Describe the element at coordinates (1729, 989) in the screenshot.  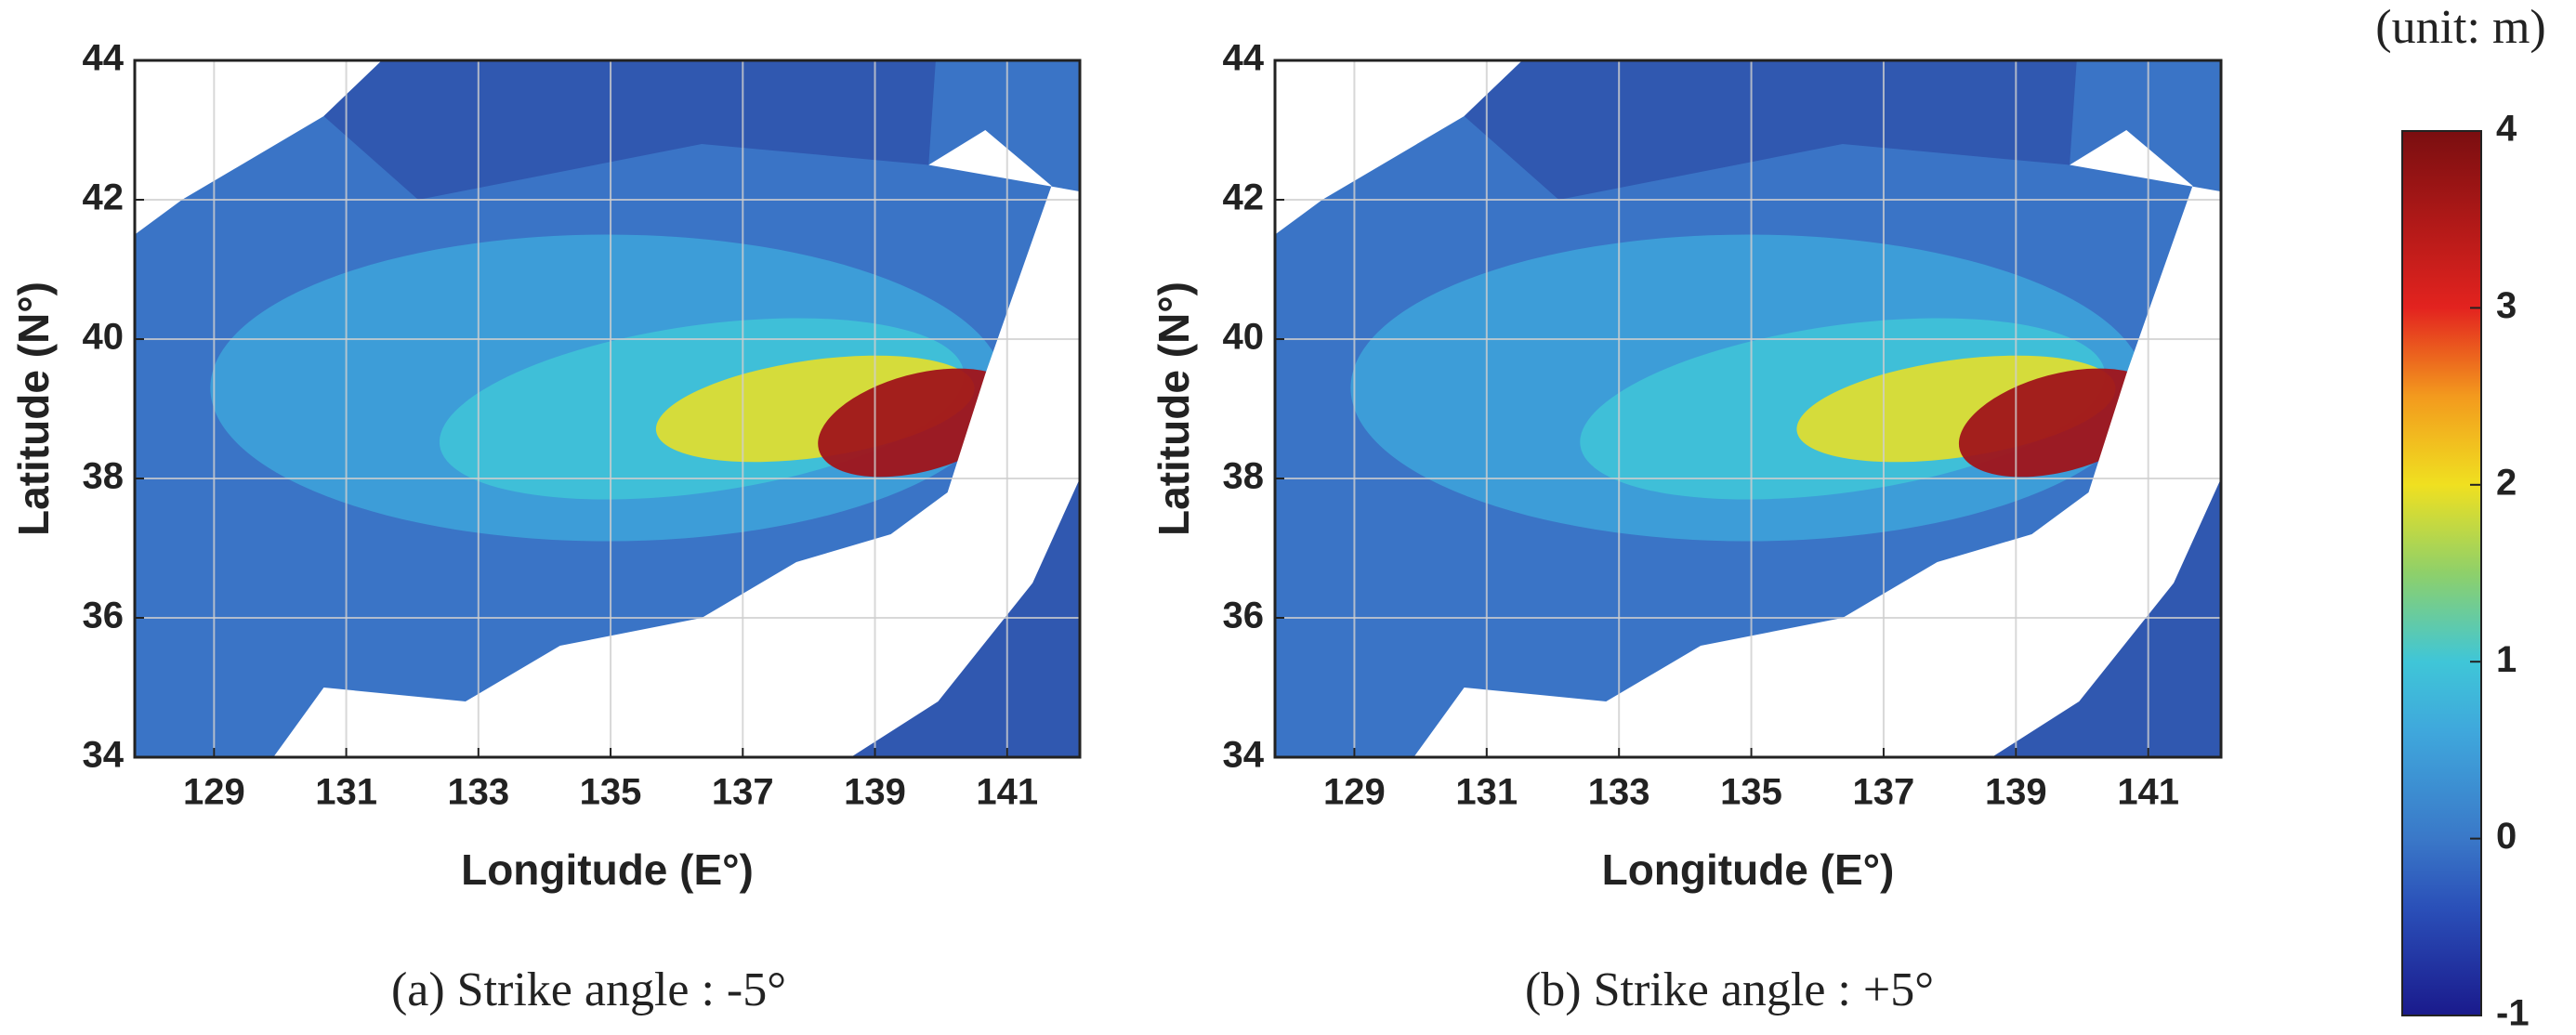
I see `caption: (b) Strike angle : +5°` at that location.